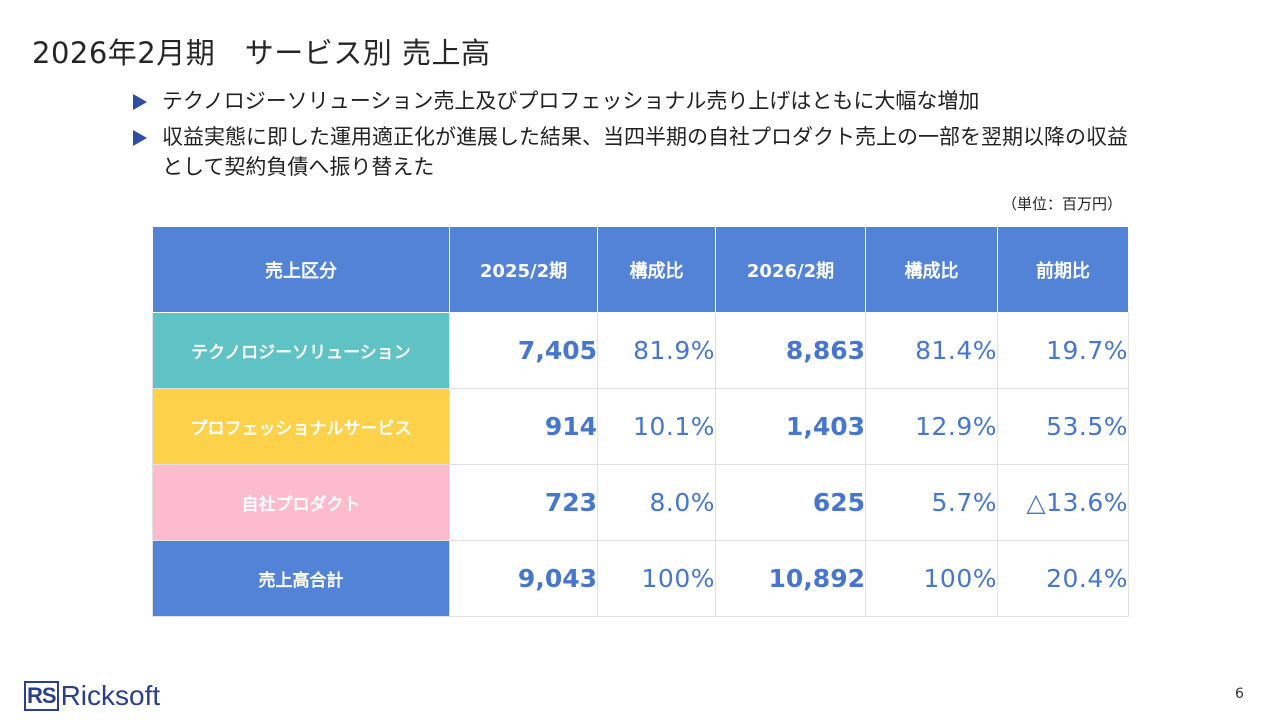  Describe the element at coordinates (931, 269) in the screenshot. I see `column-header-ratio-2026: 構成比` at that location.